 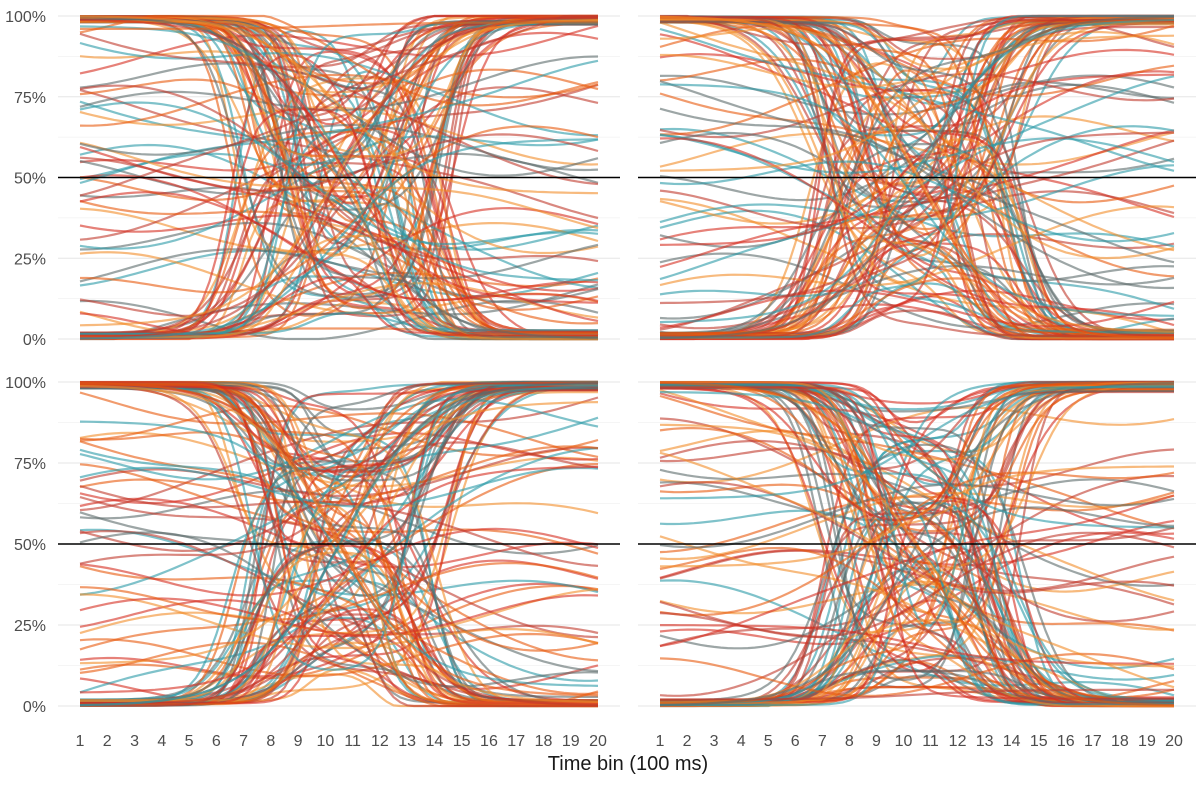 I want to click on x-tick-label: 13, so click(x=985, y=741).